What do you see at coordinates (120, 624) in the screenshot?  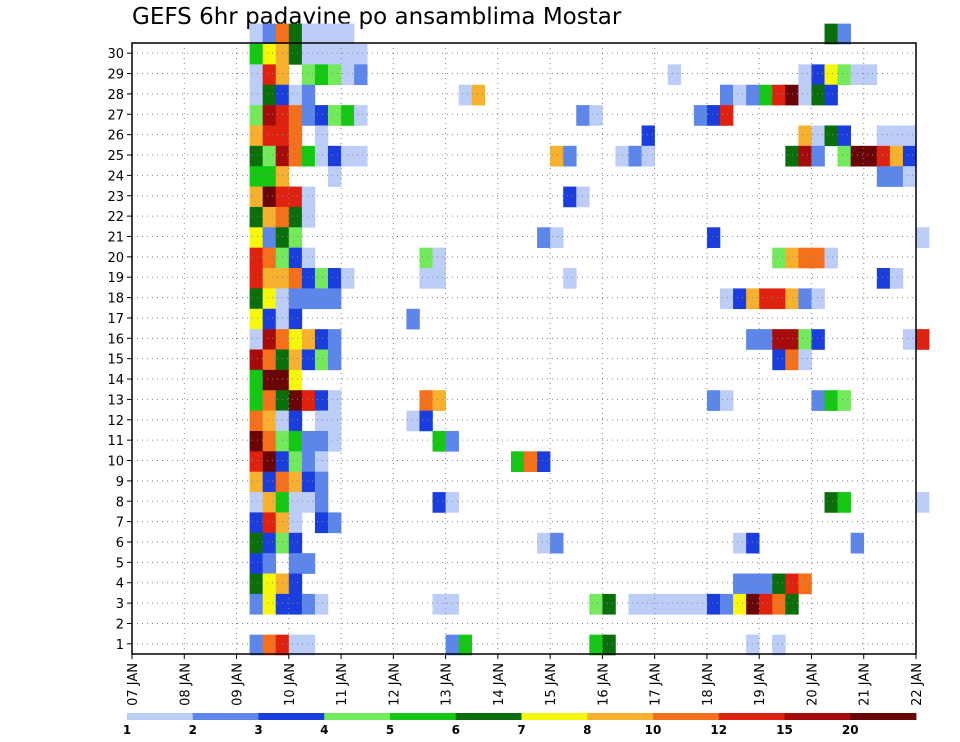 I see `y-tick-label: 2` at bounding box center [120, 624].